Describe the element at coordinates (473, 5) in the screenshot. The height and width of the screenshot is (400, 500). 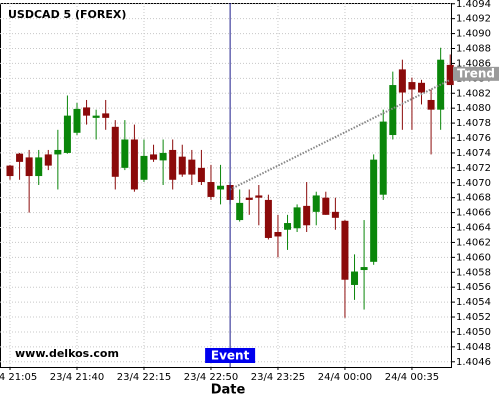
I see `y-tick-label: 1.4094` at that location.